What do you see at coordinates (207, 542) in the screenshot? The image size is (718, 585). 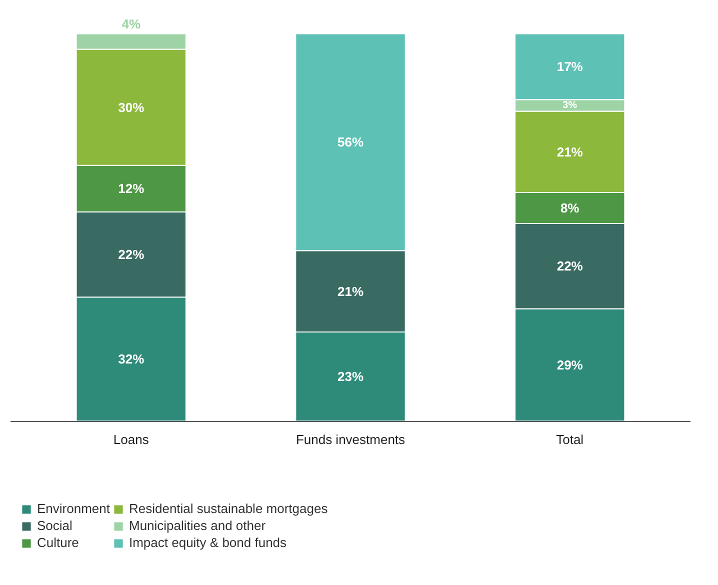 I see `legend-label: Impact equity & bond funds` at bounding box center [207, 542].